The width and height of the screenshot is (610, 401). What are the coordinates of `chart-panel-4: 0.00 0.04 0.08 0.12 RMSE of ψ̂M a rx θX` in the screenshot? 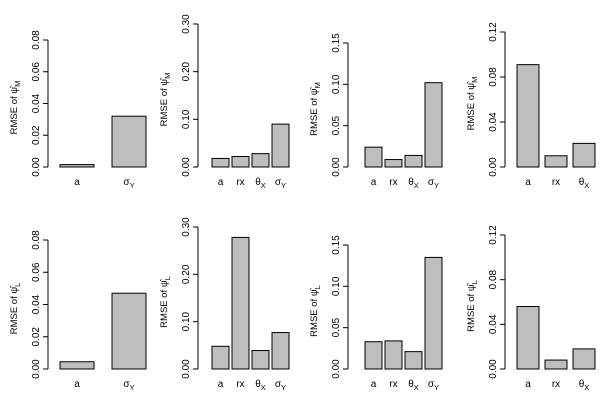 It's located at (531, 106).